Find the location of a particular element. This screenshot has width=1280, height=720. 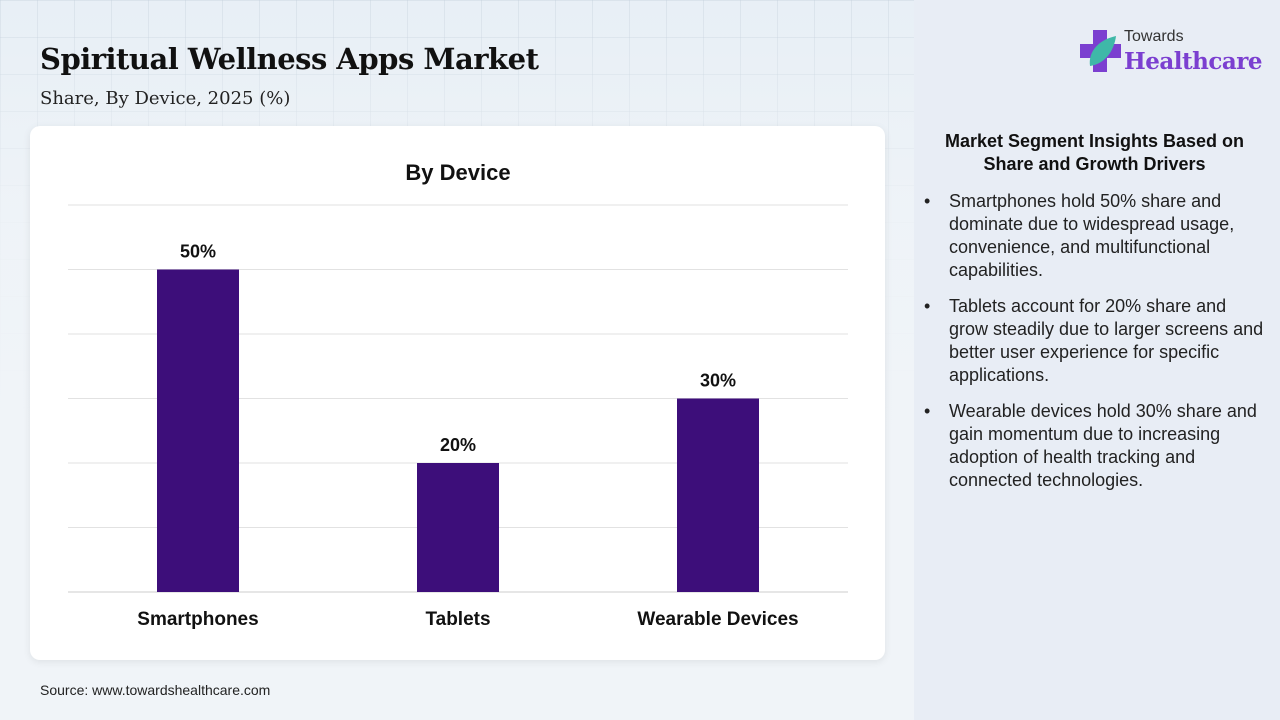

x-tick-label: Tablets is located at coordinates (457, 619).